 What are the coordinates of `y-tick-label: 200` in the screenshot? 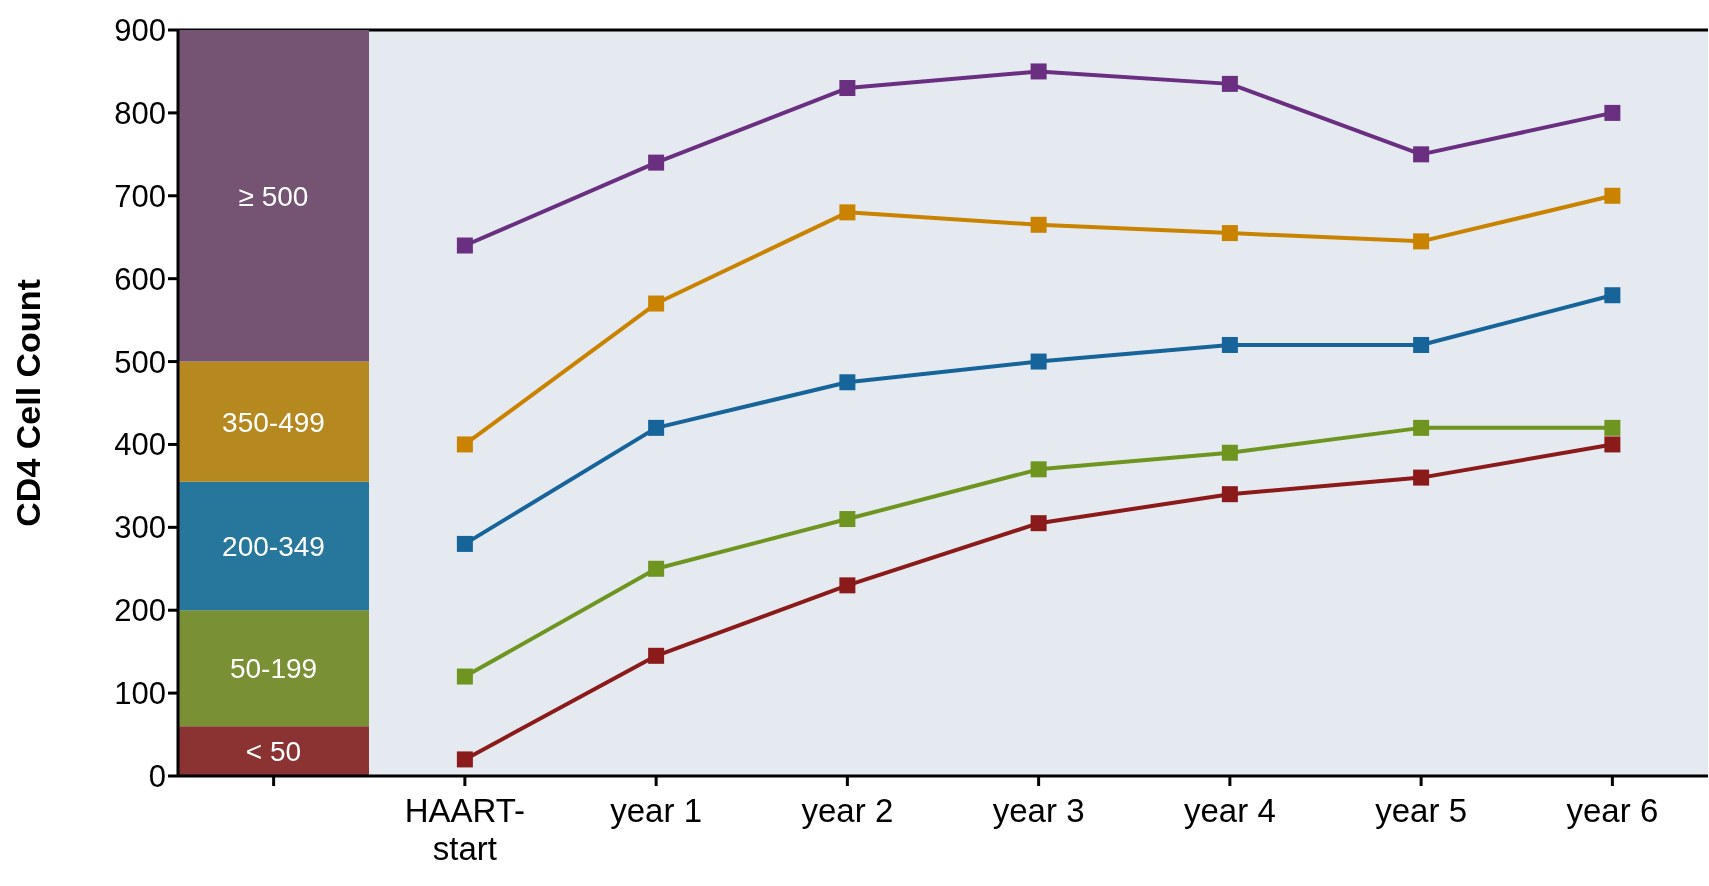 It's located at (140, 611).